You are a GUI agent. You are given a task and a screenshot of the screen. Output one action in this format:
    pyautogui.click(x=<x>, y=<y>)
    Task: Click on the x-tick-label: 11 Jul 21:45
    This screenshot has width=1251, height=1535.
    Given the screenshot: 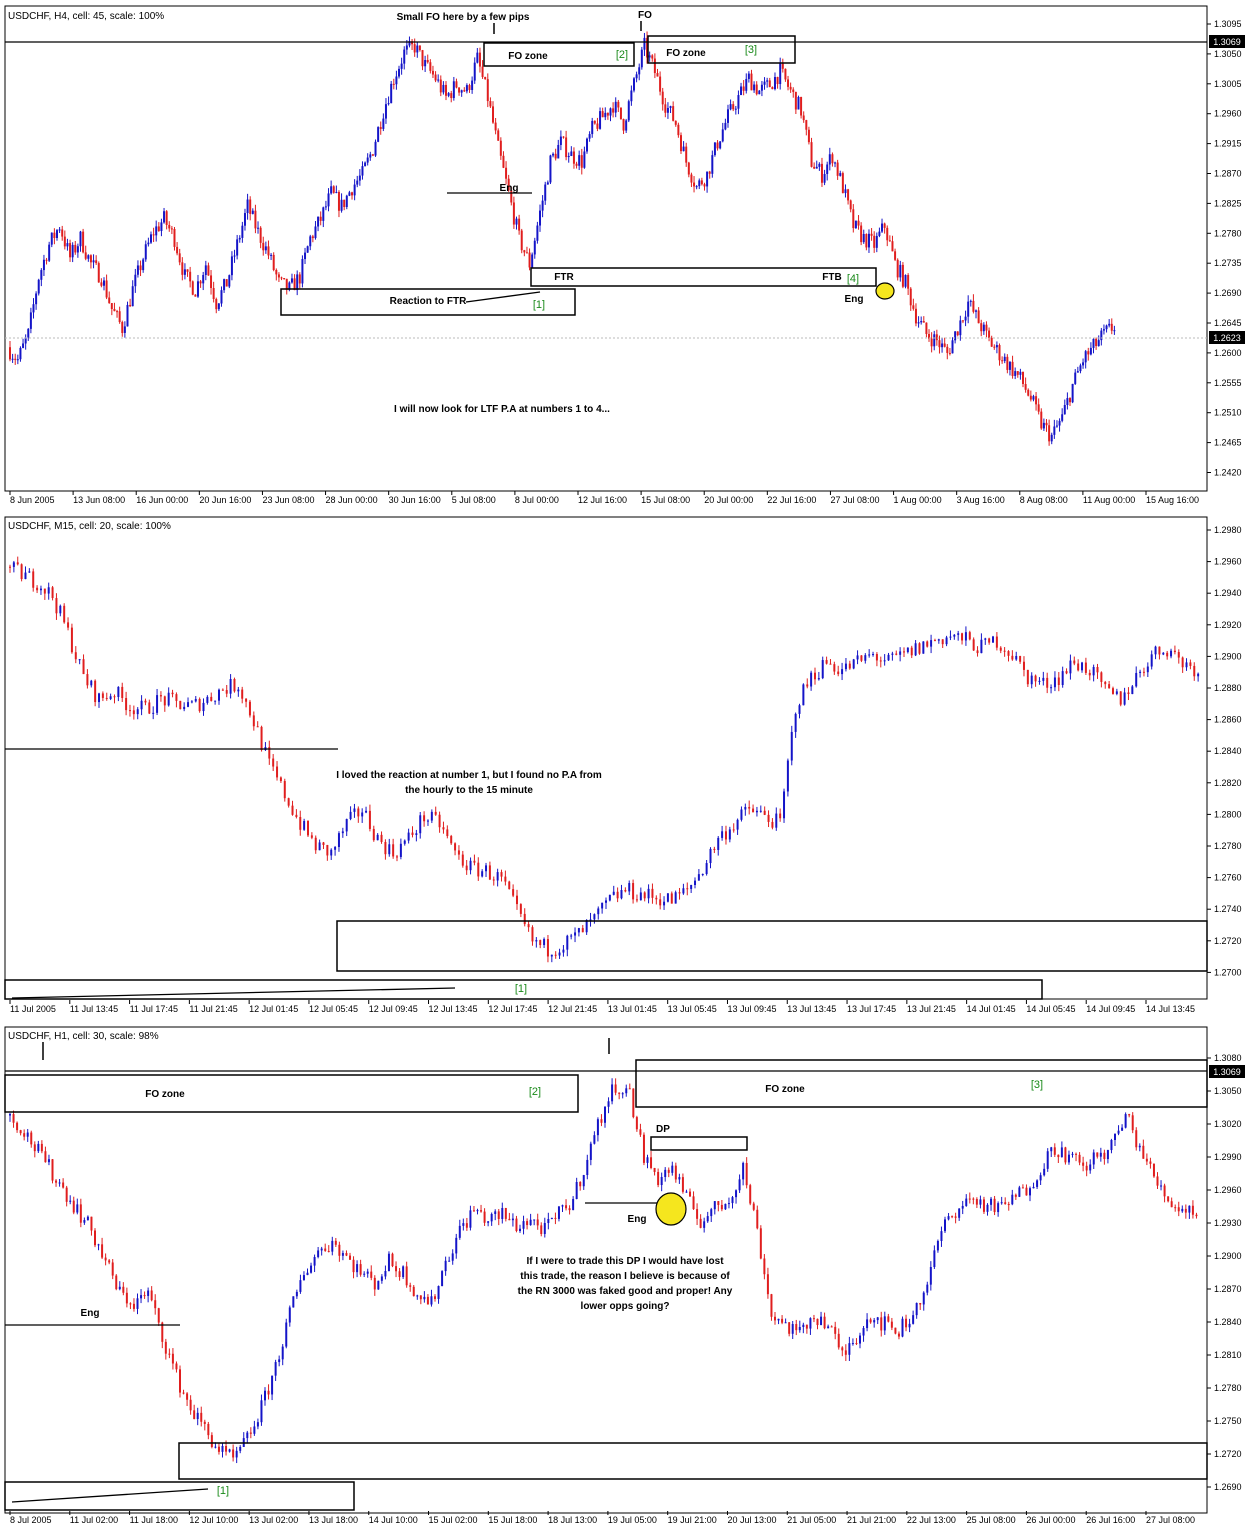 What is the action you would take?
    pyautogui.click(x=213, y=1009)
    